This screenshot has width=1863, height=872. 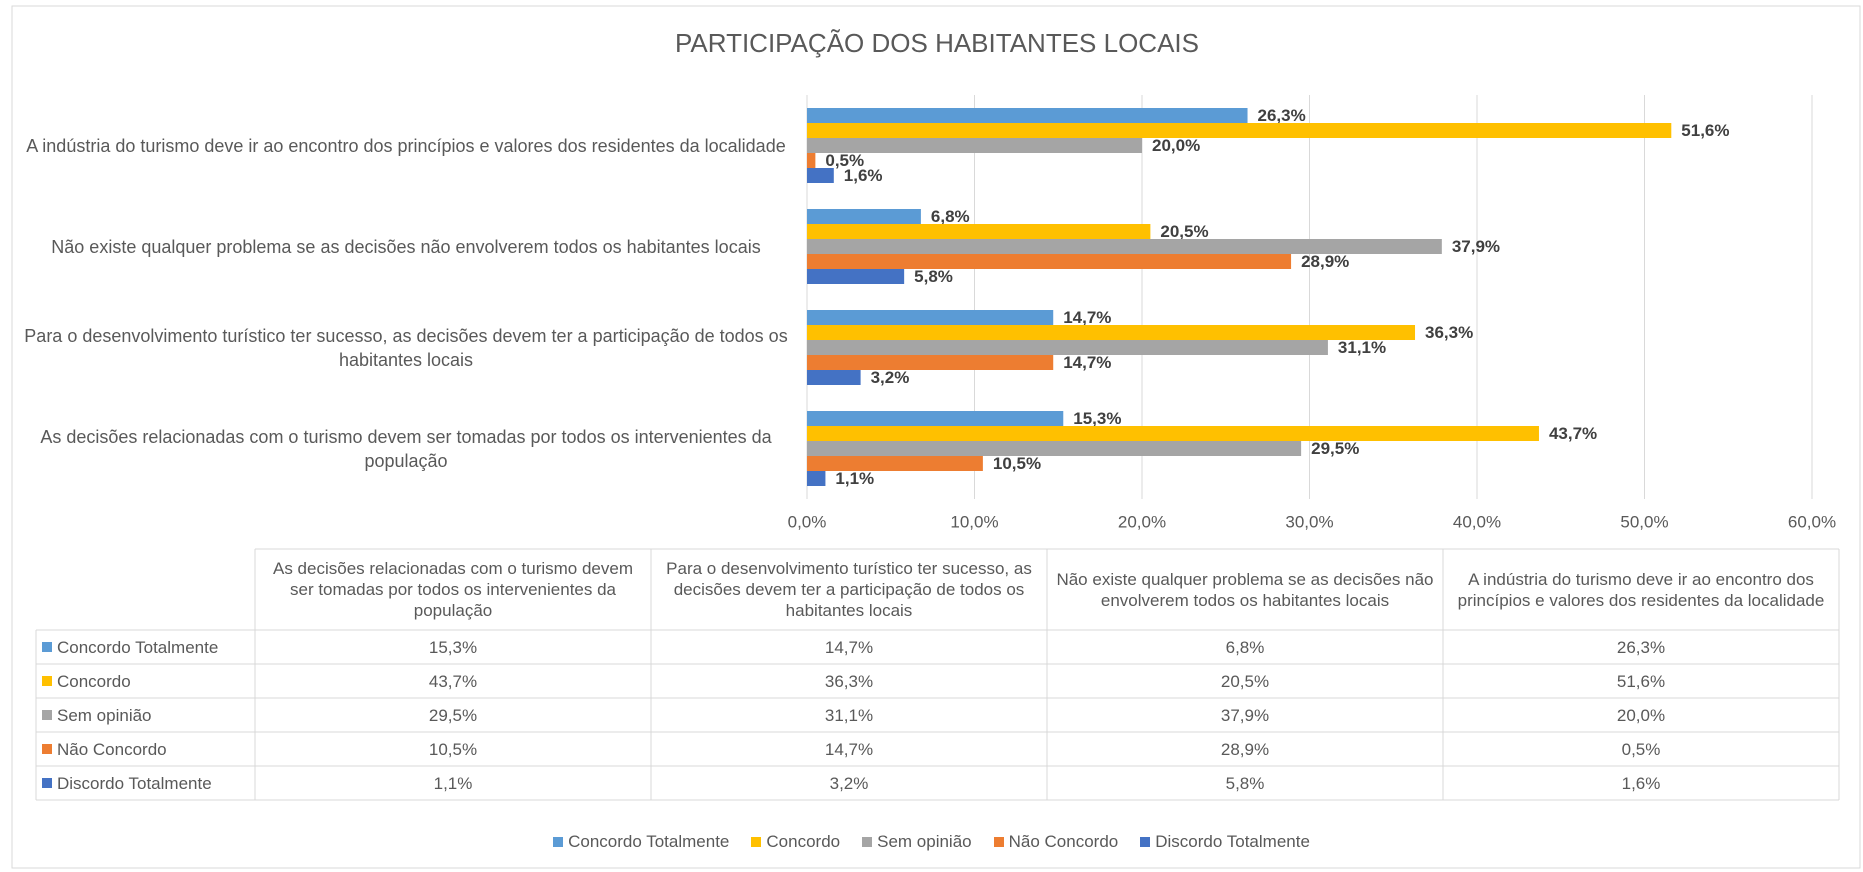 I want to click on legend-item: Concordo Totalmente, so click(x=641, y=842).